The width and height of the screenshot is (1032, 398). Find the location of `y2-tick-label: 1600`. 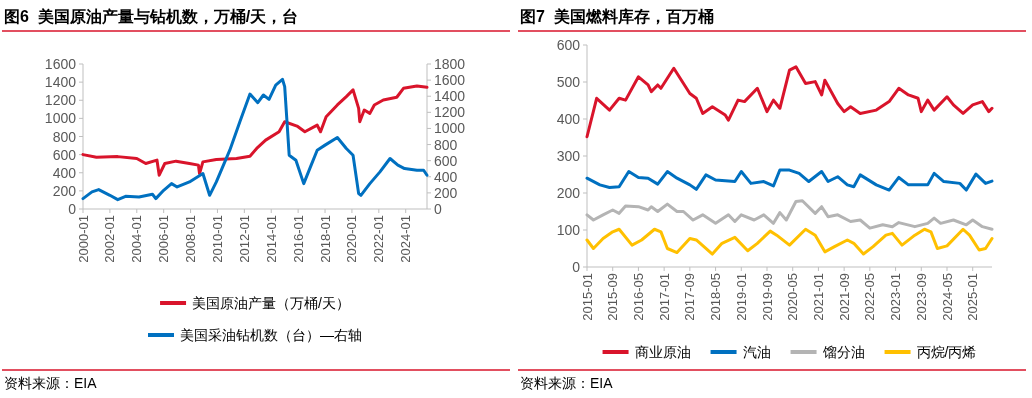

y2-tick-label: 1600 is located at coordinates (450, 80).